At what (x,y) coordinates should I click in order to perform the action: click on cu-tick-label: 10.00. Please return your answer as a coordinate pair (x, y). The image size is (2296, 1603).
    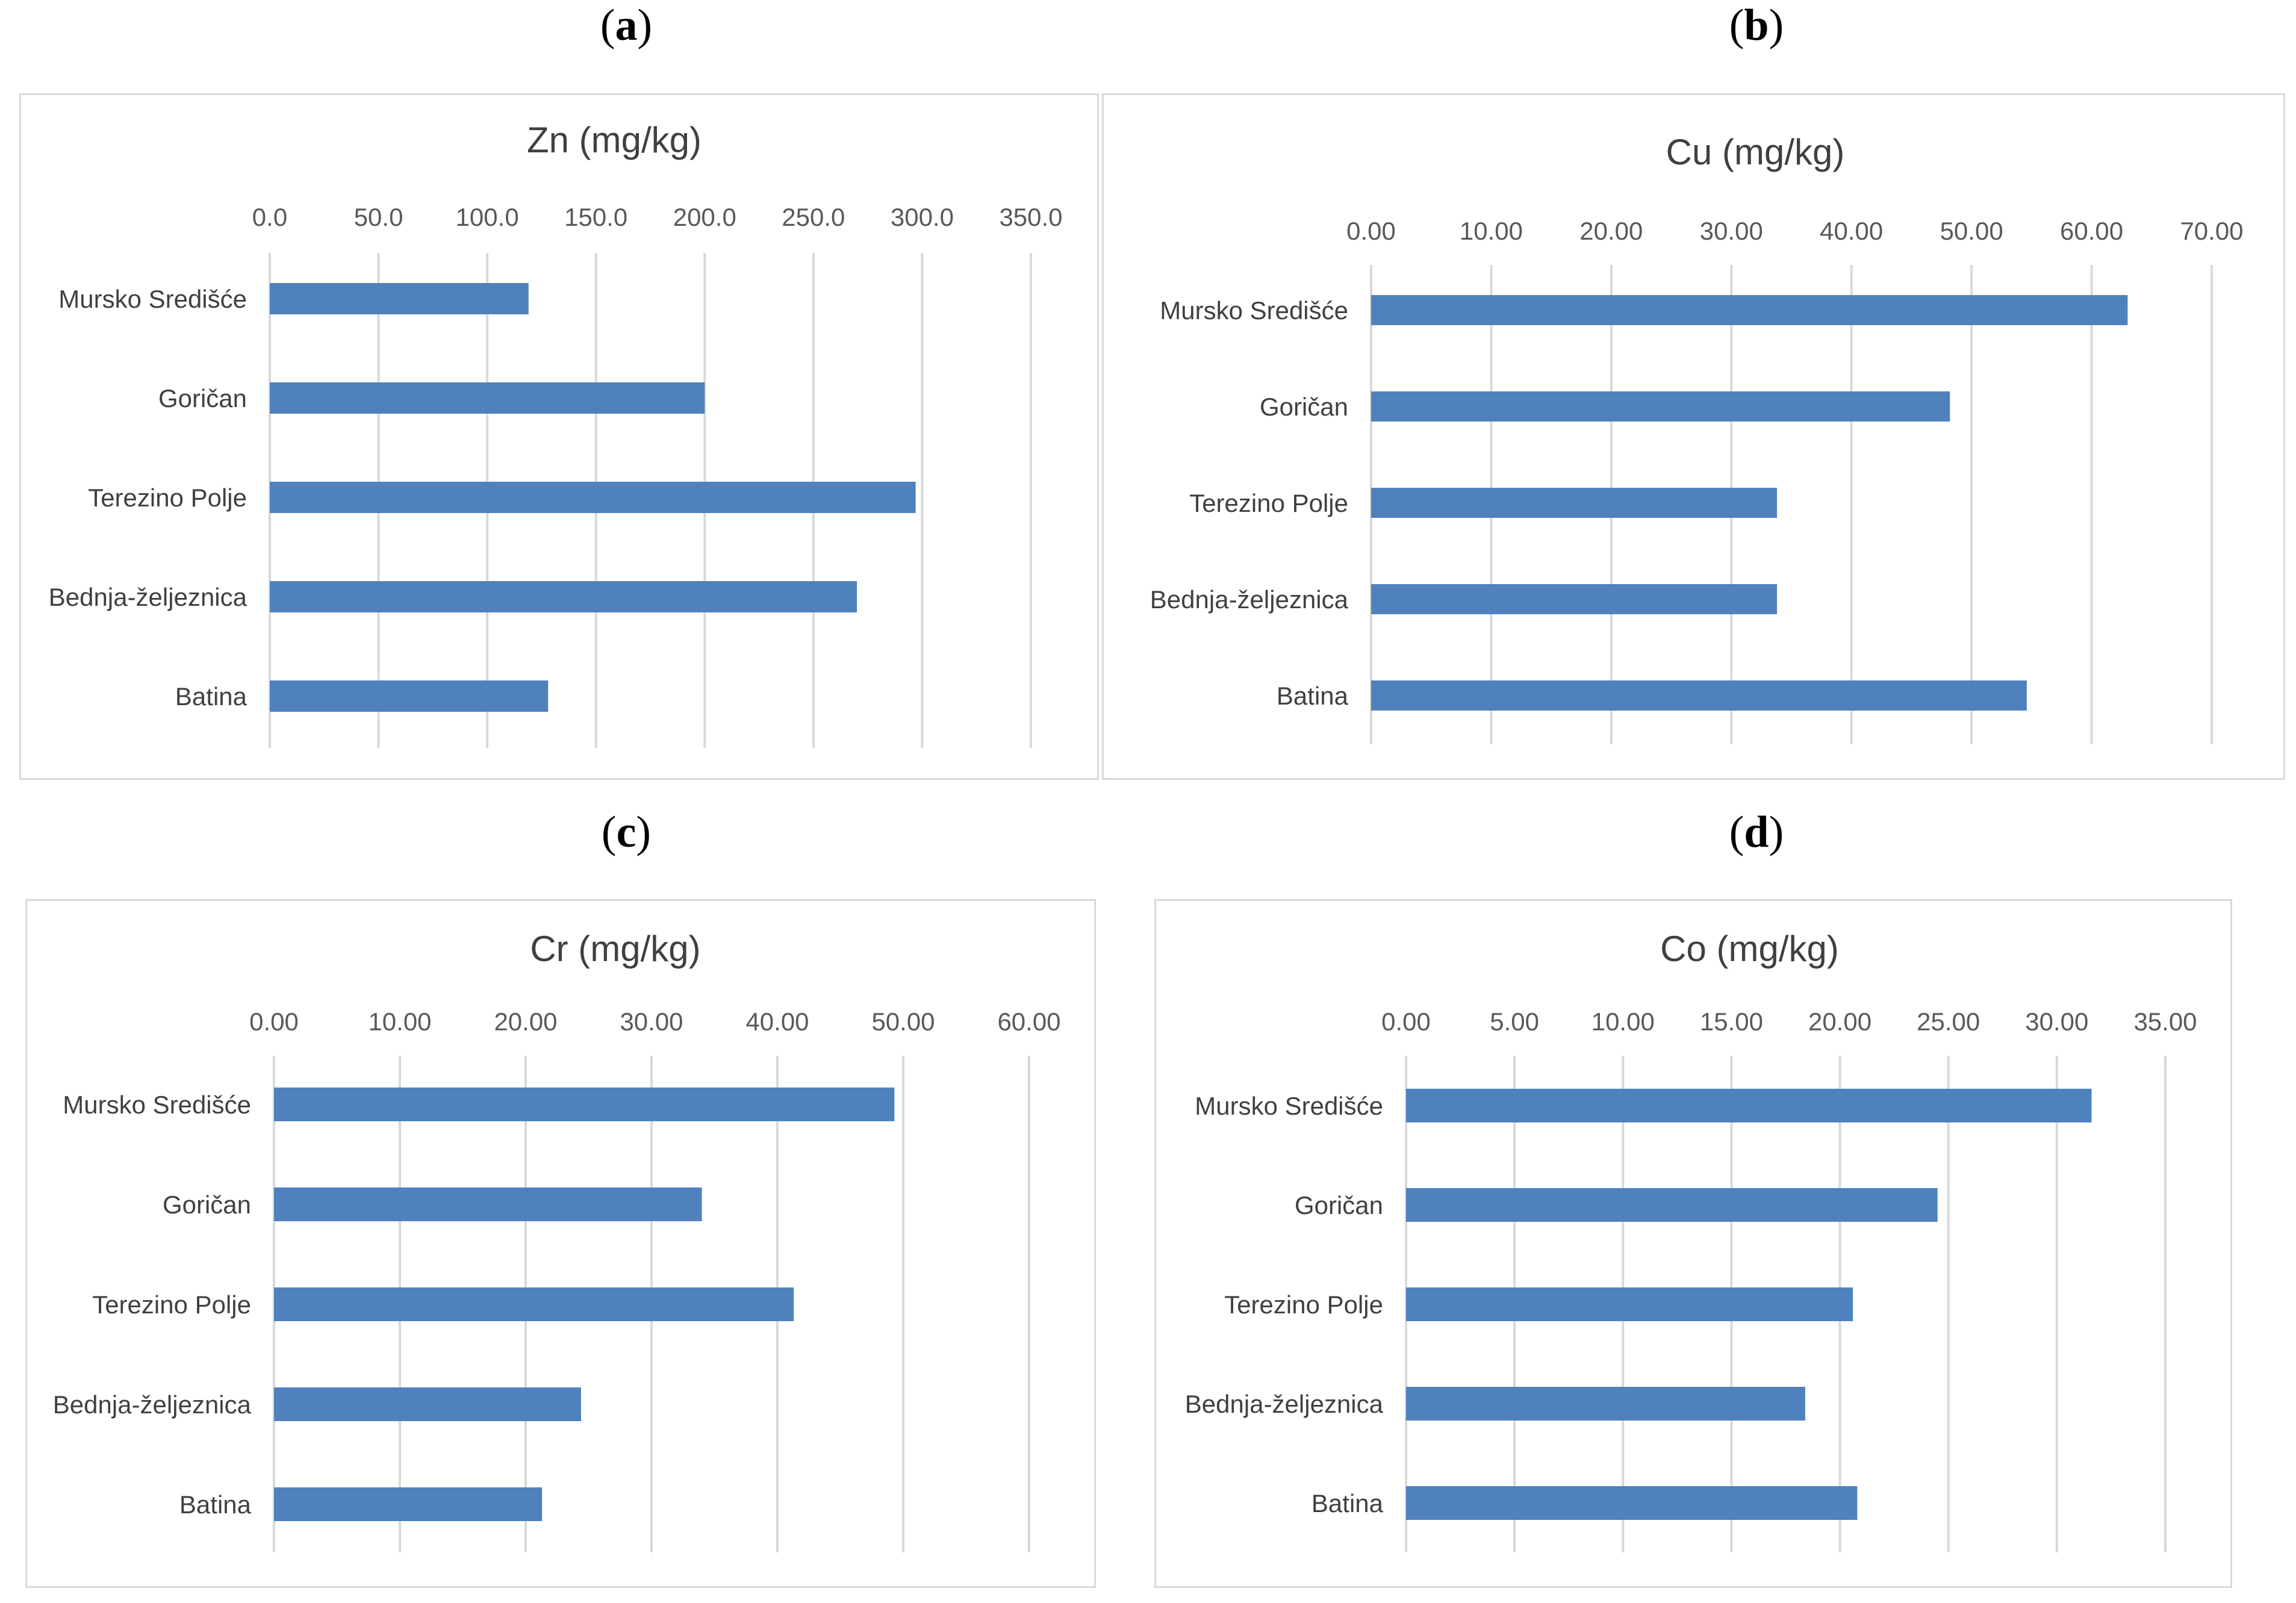
    Looking at the image, I should click on (1492, 231).